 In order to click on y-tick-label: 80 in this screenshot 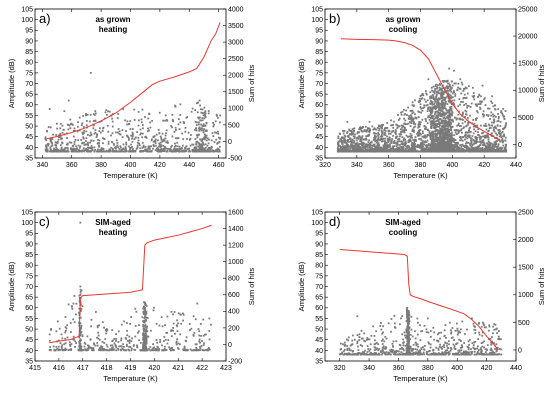, I will do `click(319, 63)`.